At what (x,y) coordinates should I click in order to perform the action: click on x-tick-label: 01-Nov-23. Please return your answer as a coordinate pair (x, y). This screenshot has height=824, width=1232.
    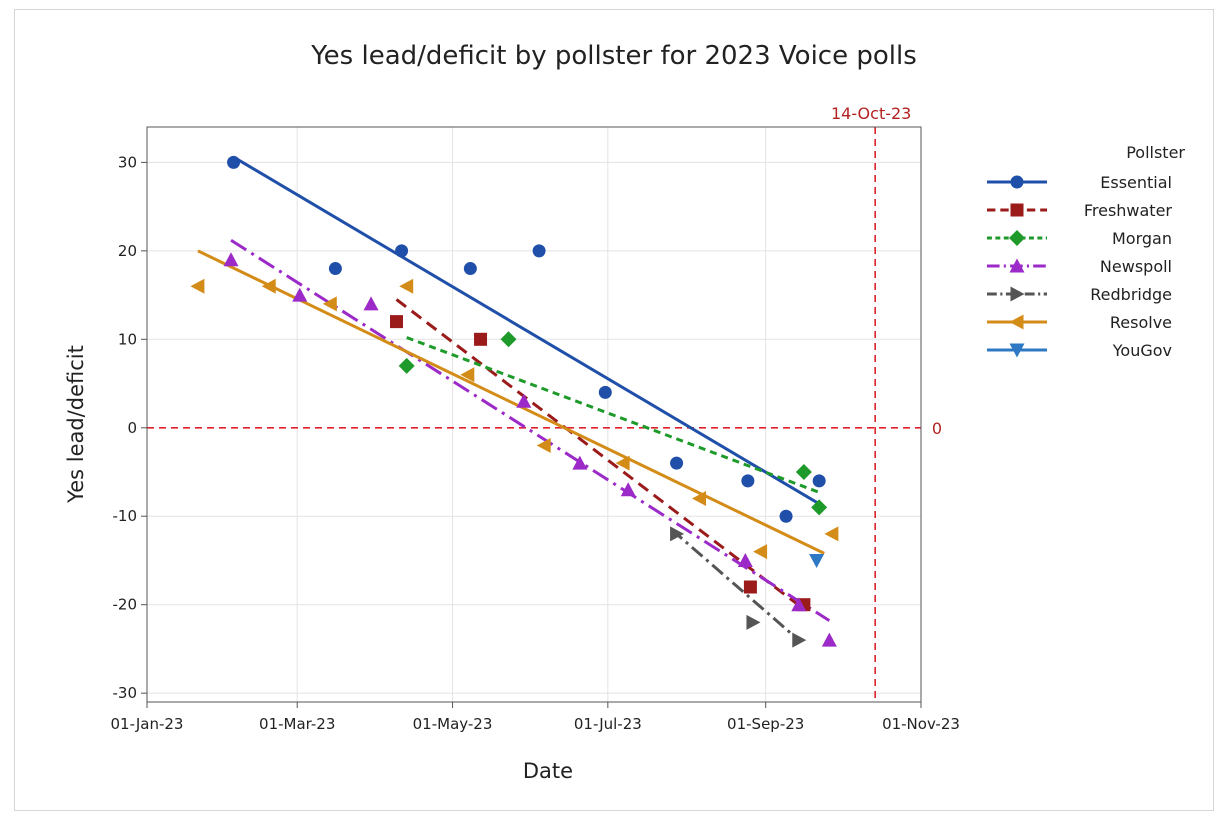
    Looking at the image, I should click on (921, 724).